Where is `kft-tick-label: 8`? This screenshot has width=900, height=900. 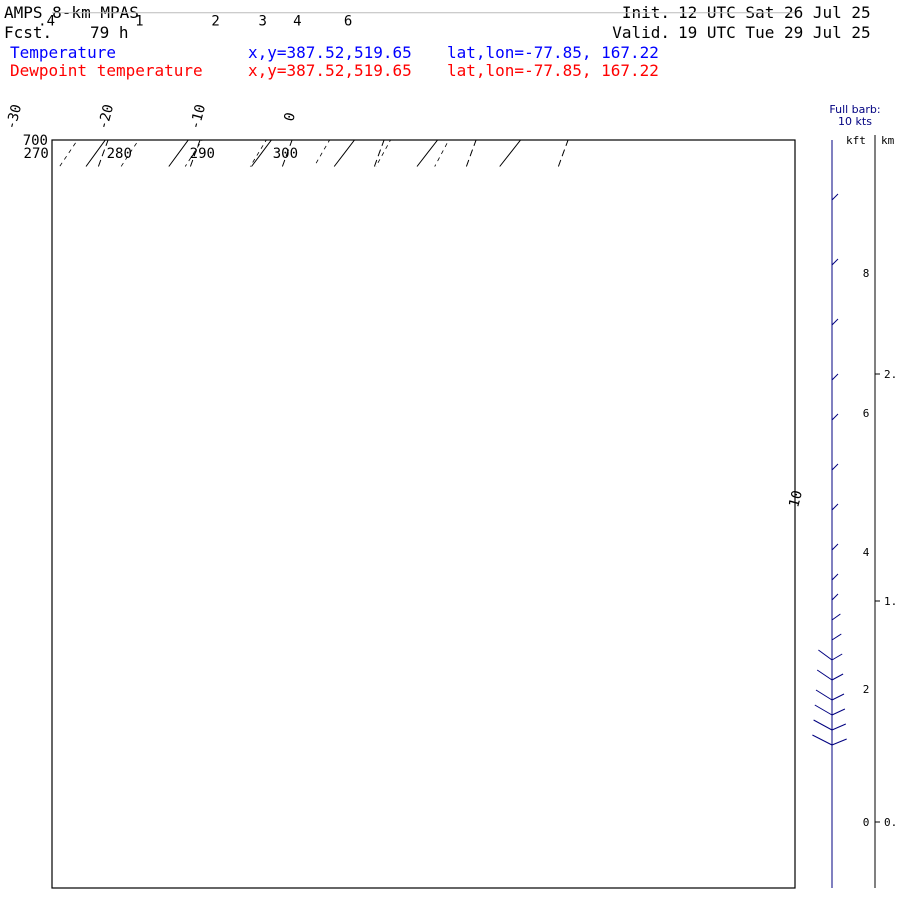 kft-tick-label: 8 is located at coordinates (866, 273).